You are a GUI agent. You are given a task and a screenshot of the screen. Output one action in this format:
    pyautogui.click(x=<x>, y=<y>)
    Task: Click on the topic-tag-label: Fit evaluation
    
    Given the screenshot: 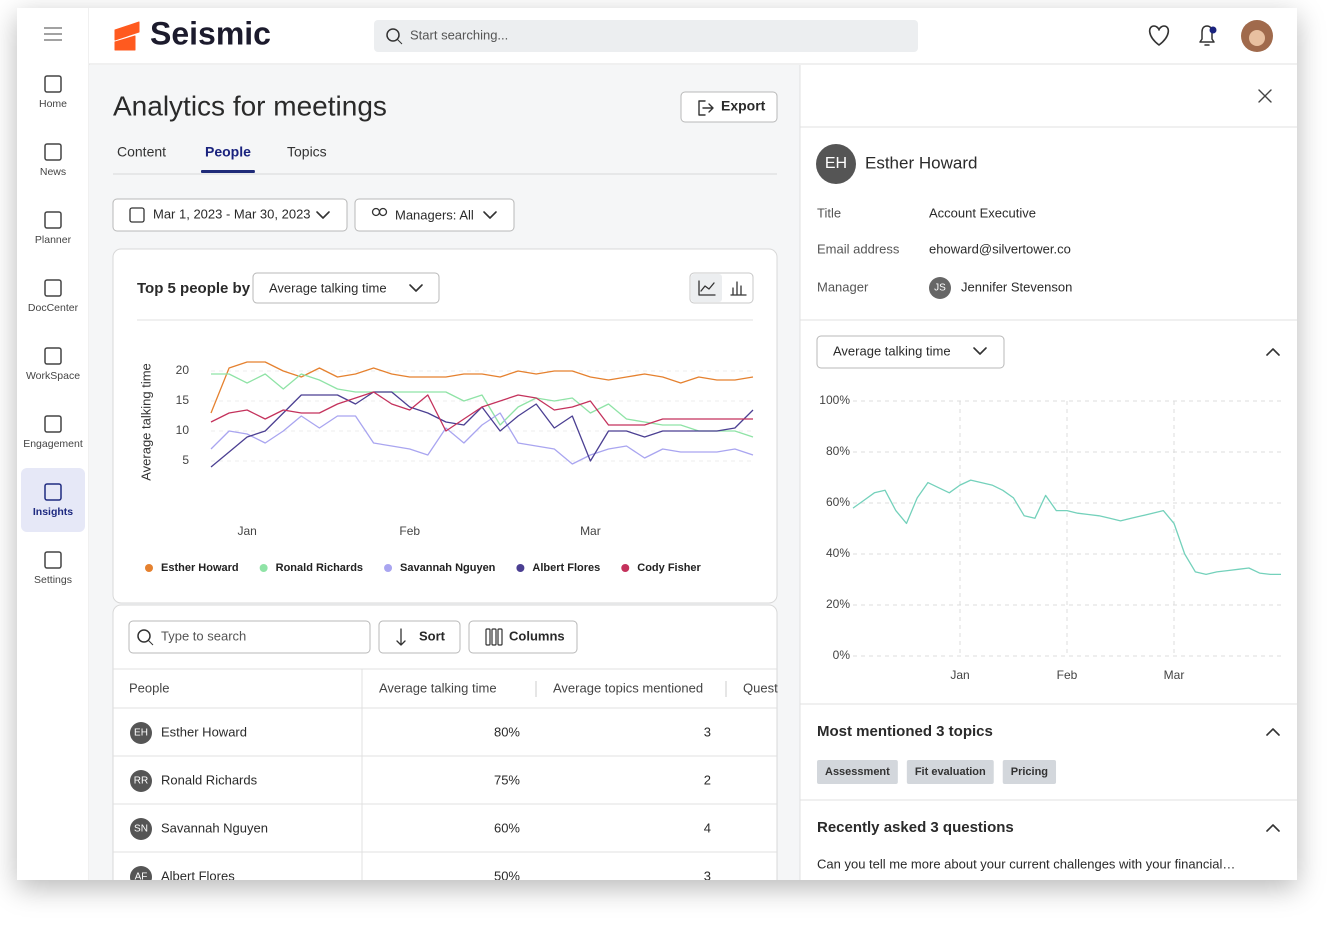 What is the action you would take?
    pyautogui.click(x=950, y=772)
    